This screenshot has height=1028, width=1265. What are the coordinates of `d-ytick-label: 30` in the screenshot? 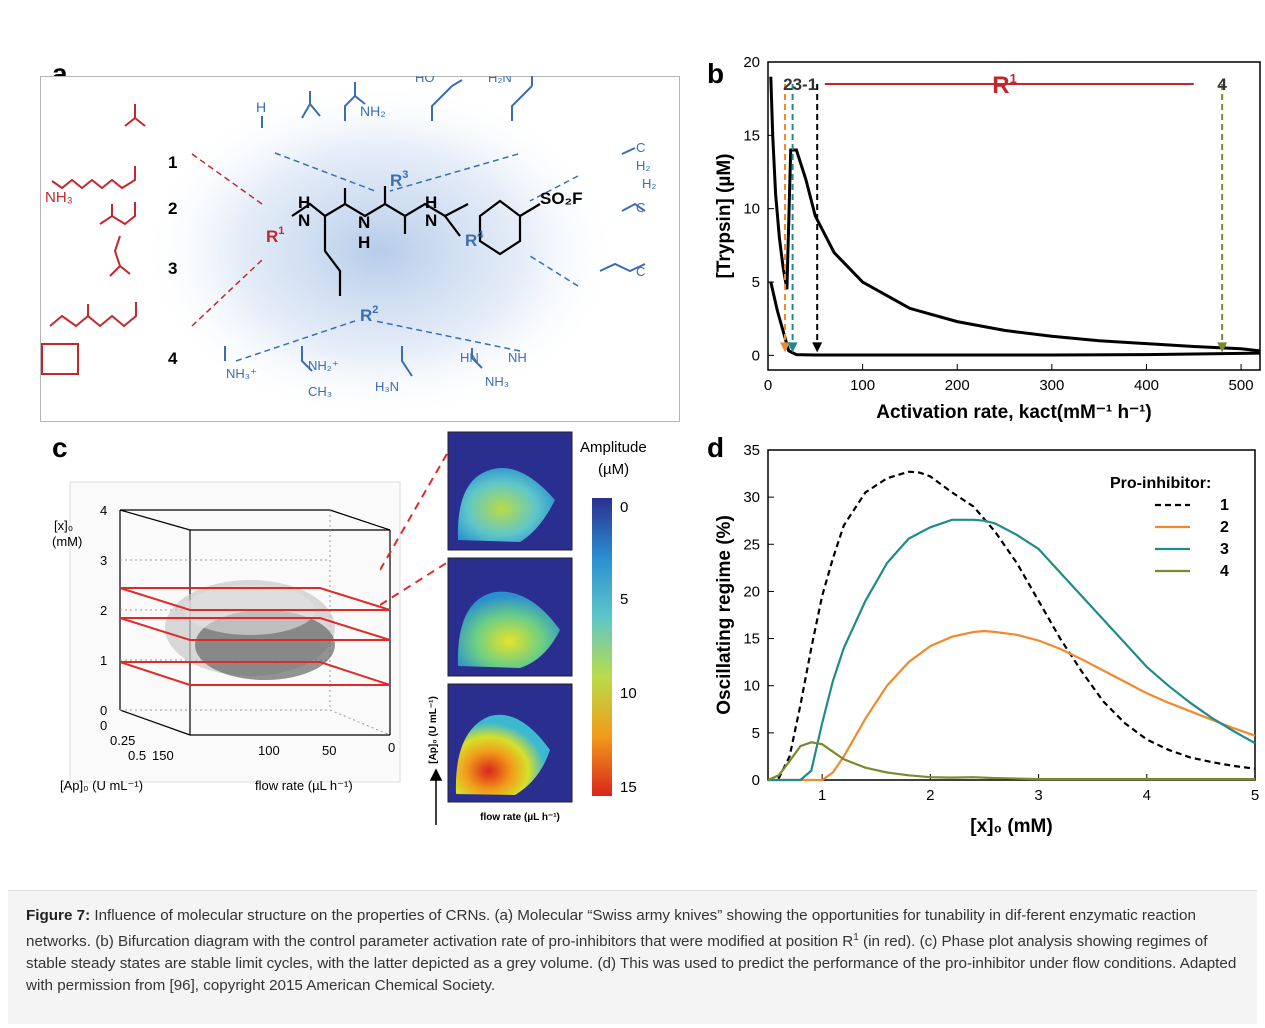 It's located at (751, 497).